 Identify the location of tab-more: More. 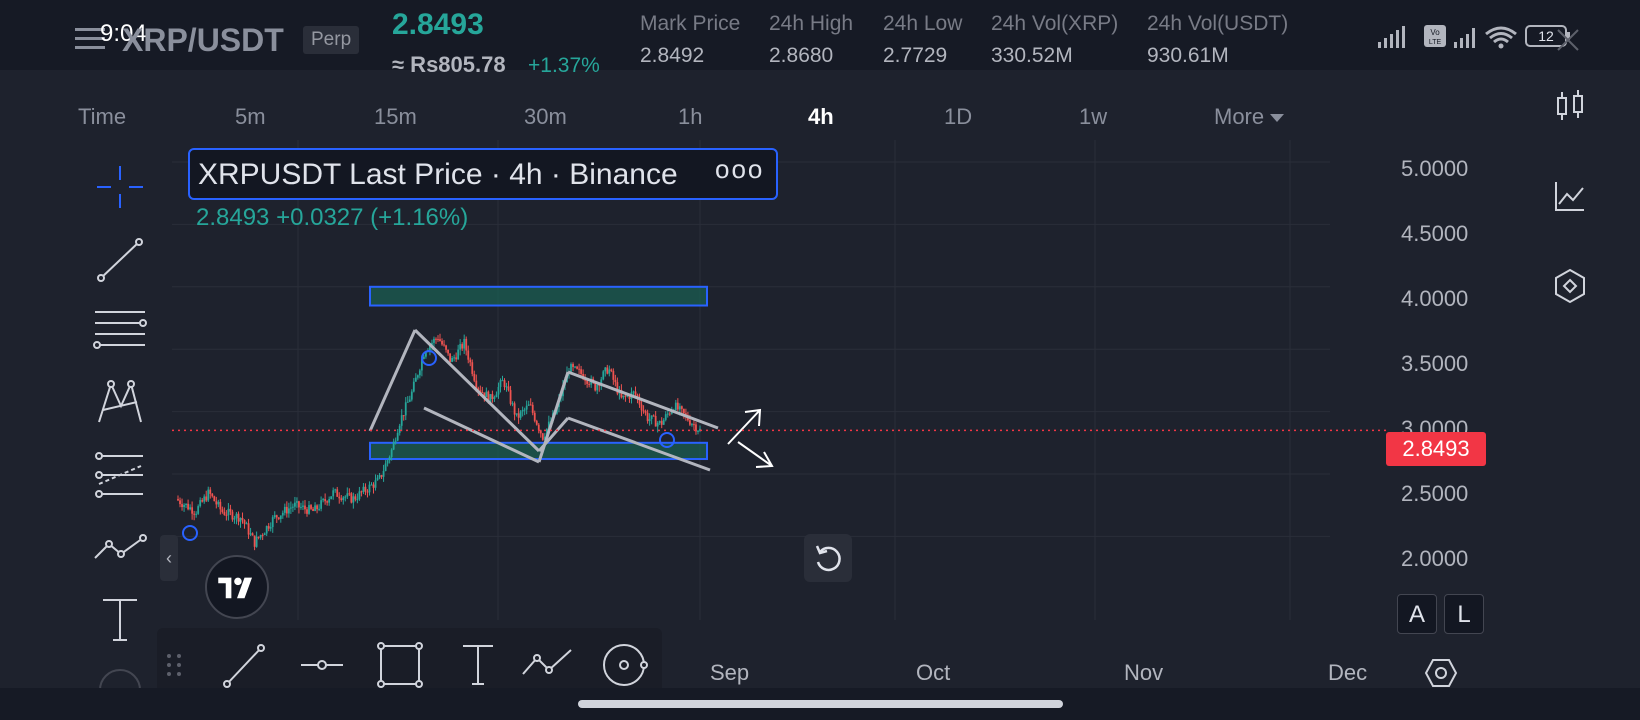
(1249, 117).